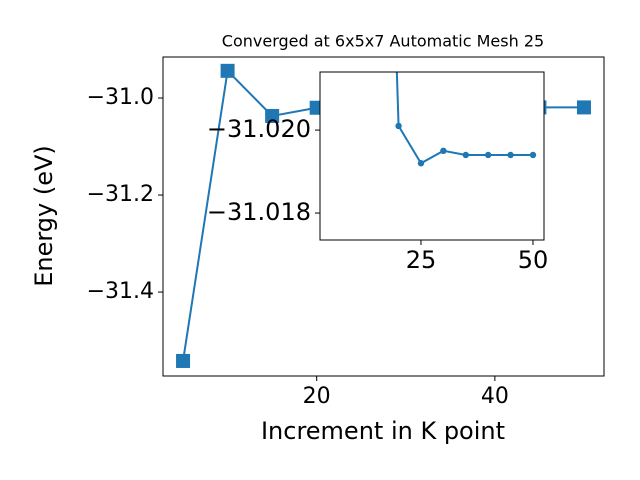 This screenshot has height=480, width=640. What do you see at coordinates (383, 431) in the screenshot?
I see `x-axis-label: Increment in K point` at bounding box center [383, 431].